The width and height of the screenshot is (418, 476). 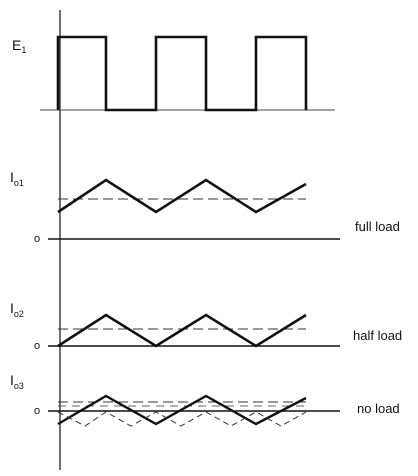 I want to click on io2-label: Io2, so click(x=17, y=309).